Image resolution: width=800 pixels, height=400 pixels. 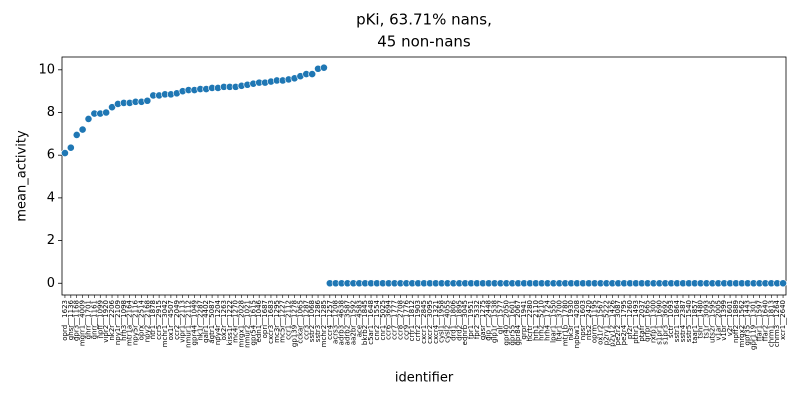 I want to click on x-tick-label: pthr1__1493, so click(x=636, y=322).